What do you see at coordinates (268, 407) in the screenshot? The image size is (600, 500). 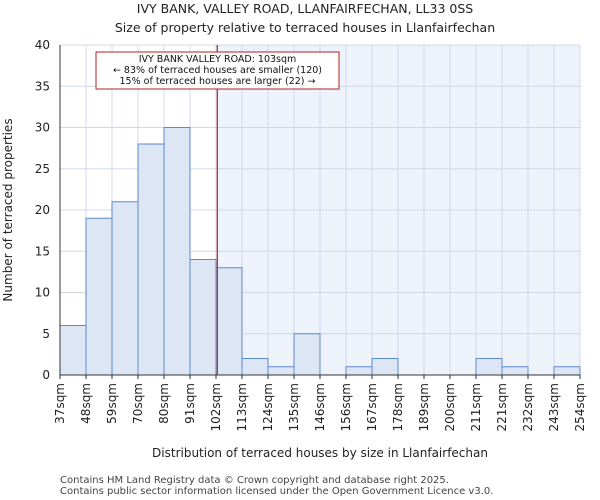 I see `x-tick-label: 124sqm` at bounding box center [268, 407].